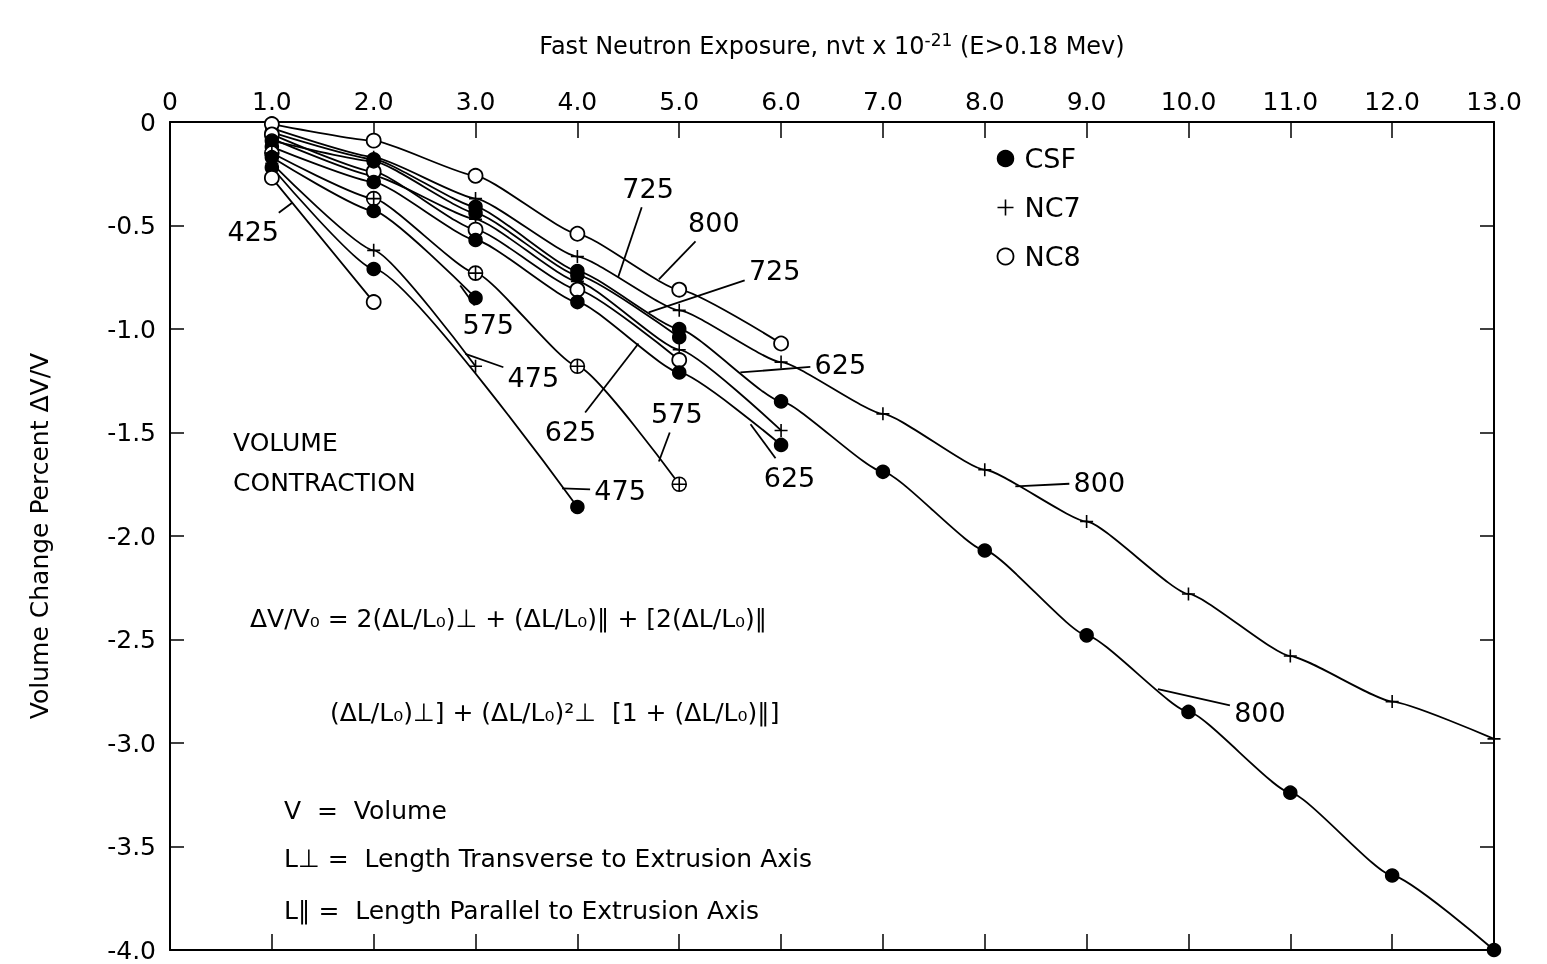 The width and height of the screenshot is (1547, 964). What do you see at coordinates (365, 810) in the screenshot?
I see `annotation: V = Volume` at bounding box center [365, 810].